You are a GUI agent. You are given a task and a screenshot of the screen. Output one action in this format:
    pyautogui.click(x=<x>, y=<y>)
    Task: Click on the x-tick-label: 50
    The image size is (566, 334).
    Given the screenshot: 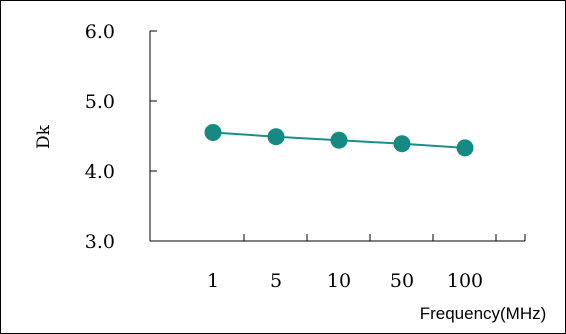 What is the action you would take?
    pyautogui.click(x=402, y=281)
    